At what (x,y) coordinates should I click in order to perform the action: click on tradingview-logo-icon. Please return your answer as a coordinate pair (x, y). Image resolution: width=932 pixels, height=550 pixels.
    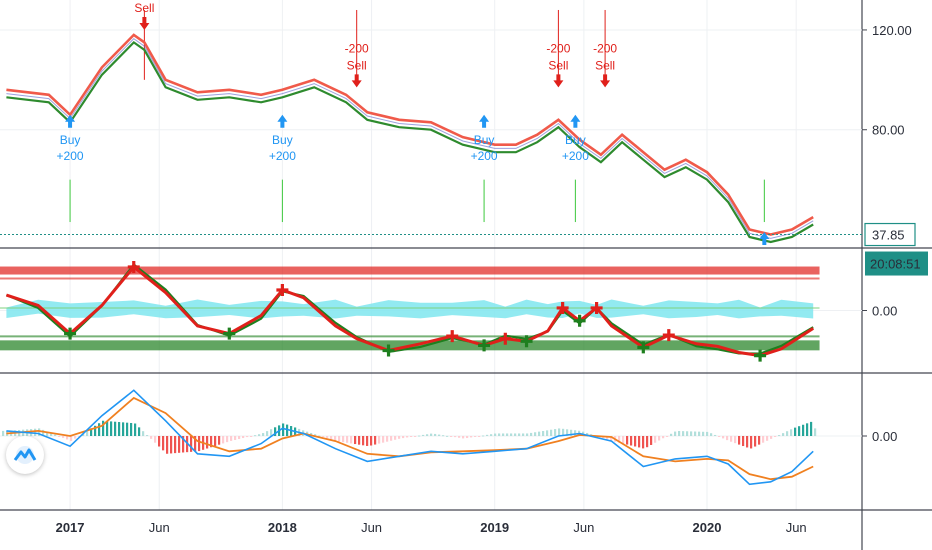
    Looking at the image, I should click on (25, 455).